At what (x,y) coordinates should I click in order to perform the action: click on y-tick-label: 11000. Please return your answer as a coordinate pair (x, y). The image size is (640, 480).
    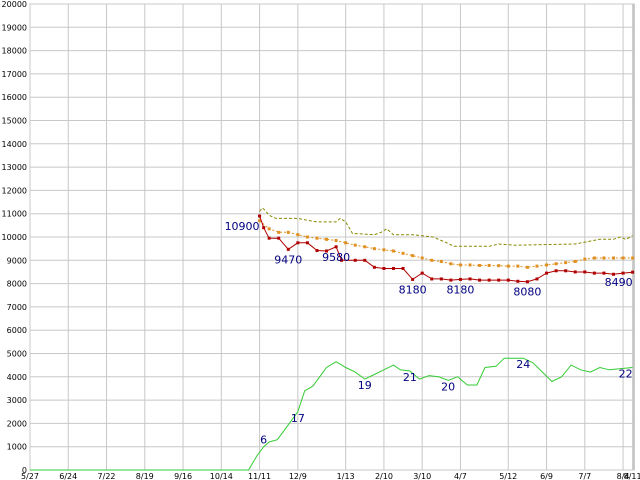
    Looking at the image, I should click on (14, 214).